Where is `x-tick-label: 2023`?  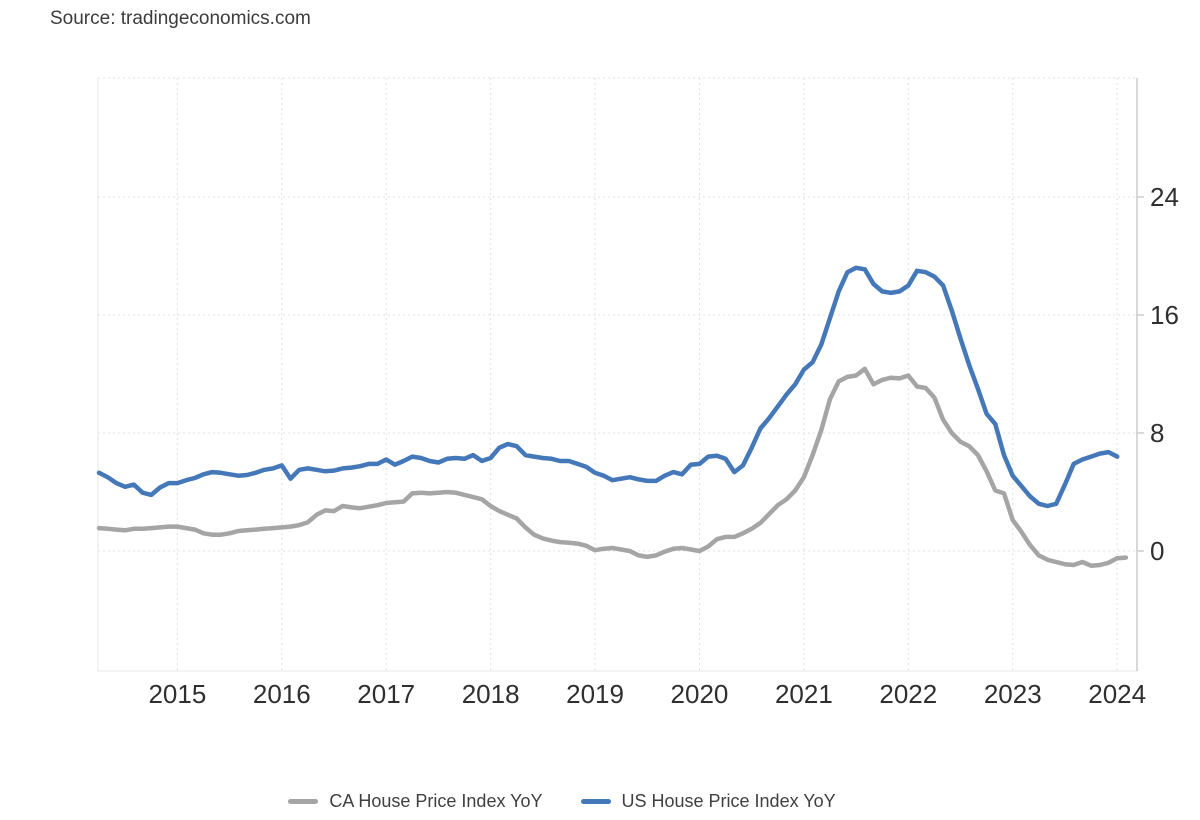
x-tick-label: 2023 is located at coordinates (1013, 694).